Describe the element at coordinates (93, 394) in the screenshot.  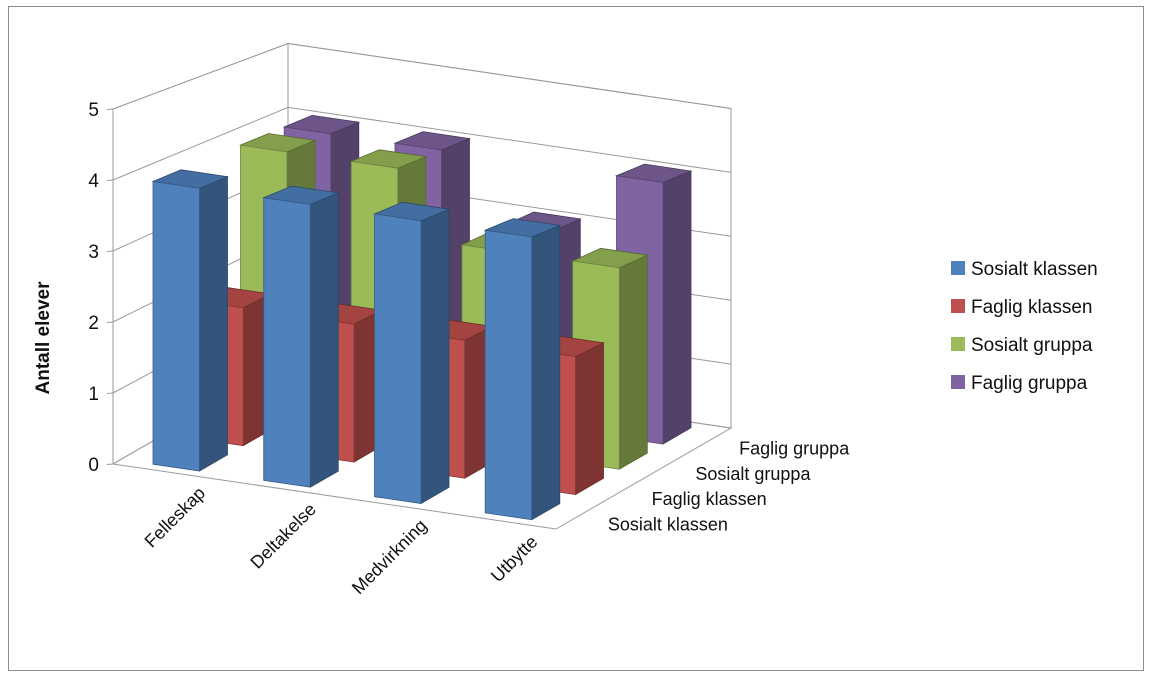
I see `y-tick-label: 1` at that location.